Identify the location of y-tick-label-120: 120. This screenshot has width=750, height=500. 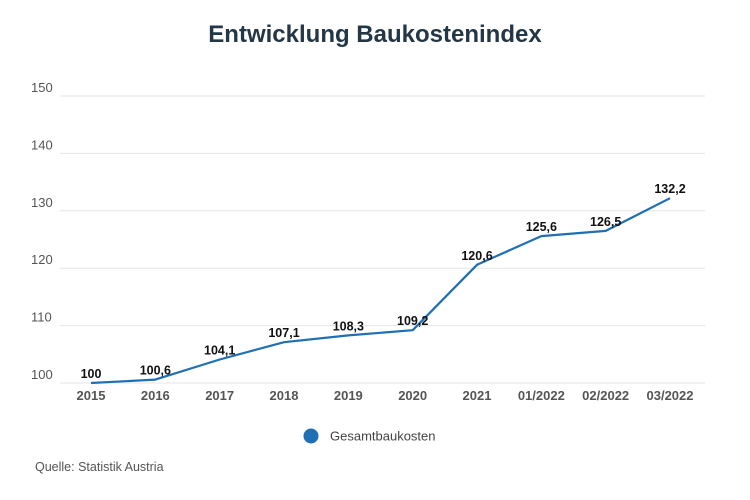
(42, 259).